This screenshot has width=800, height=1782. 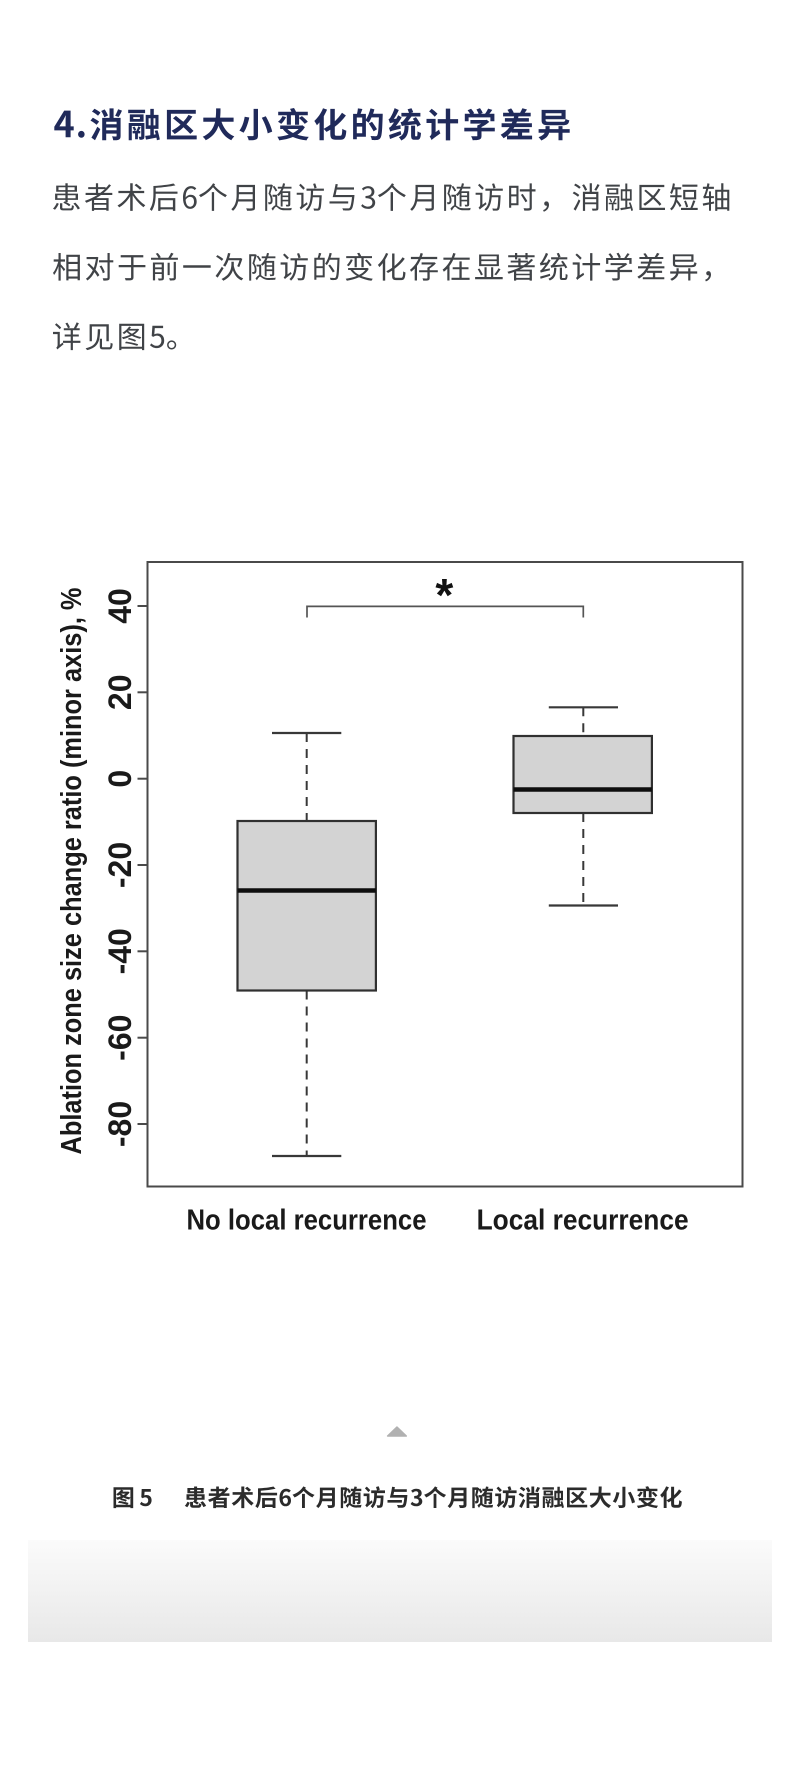 I want to click on svg-text: -60, so click(x=120, y=1038).